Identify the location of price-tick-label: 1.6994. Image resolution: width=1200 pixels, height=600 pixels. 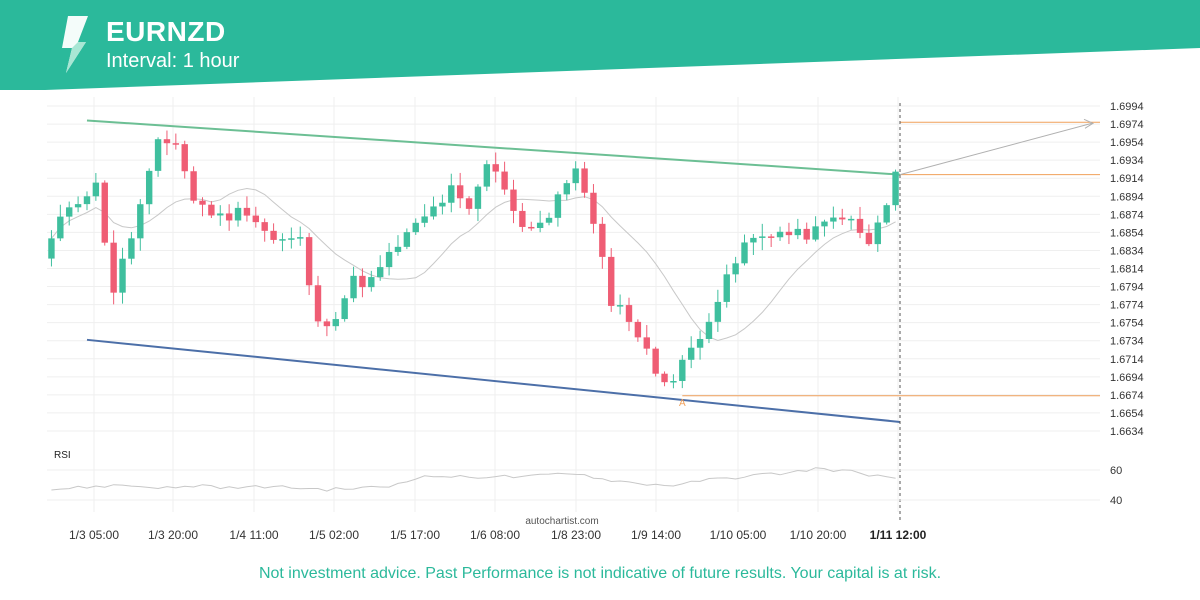
(1127, 107).